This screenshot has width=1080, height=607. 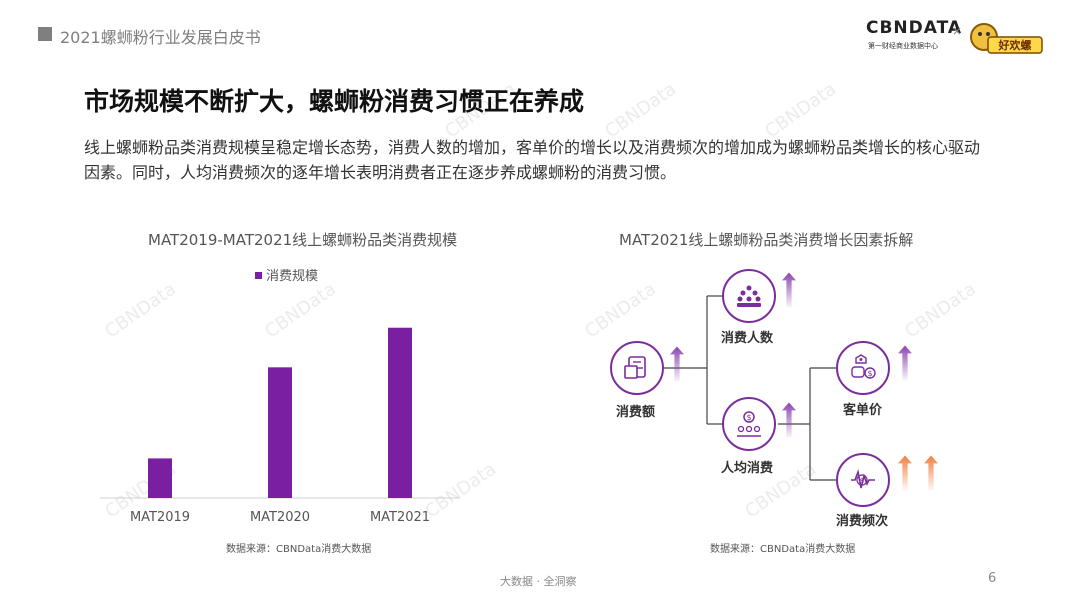 I want to click on frequency-wave-icon: $, so click(x=863, y=479).